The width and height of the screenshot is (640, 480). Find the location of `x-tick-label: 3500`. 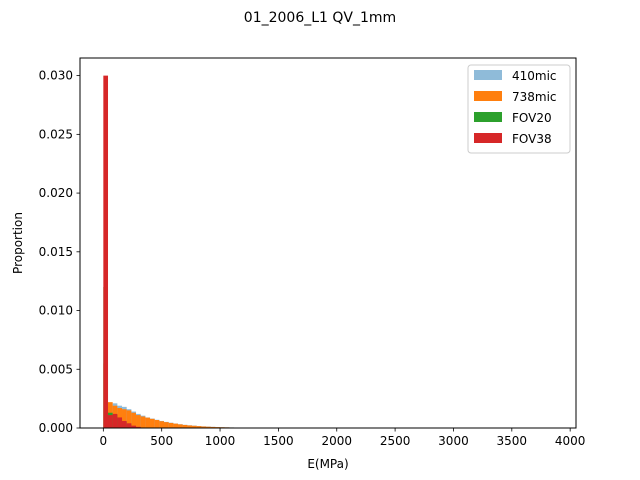

x-tick-label: 3500 is located at coordinates (512, 441).